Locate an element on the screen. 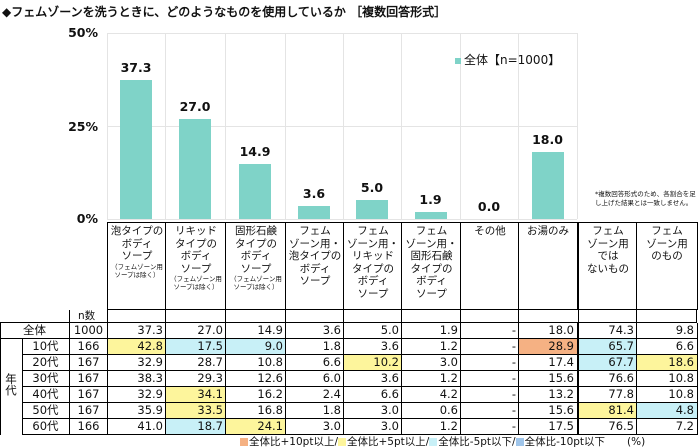  table-cell: 14.9 is located at coordinates (255, 331).